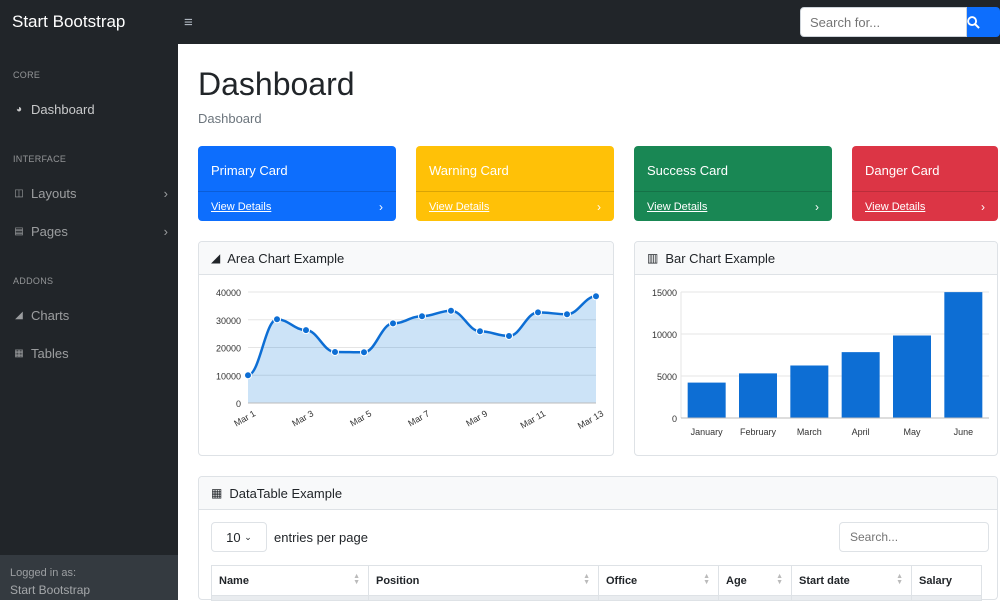 This screenshot has width=1000, height=601. What do you see at coordinates (674, 419) in the screenshot?
I see `y-tick-label: 0` at bounding box center [674, 419].